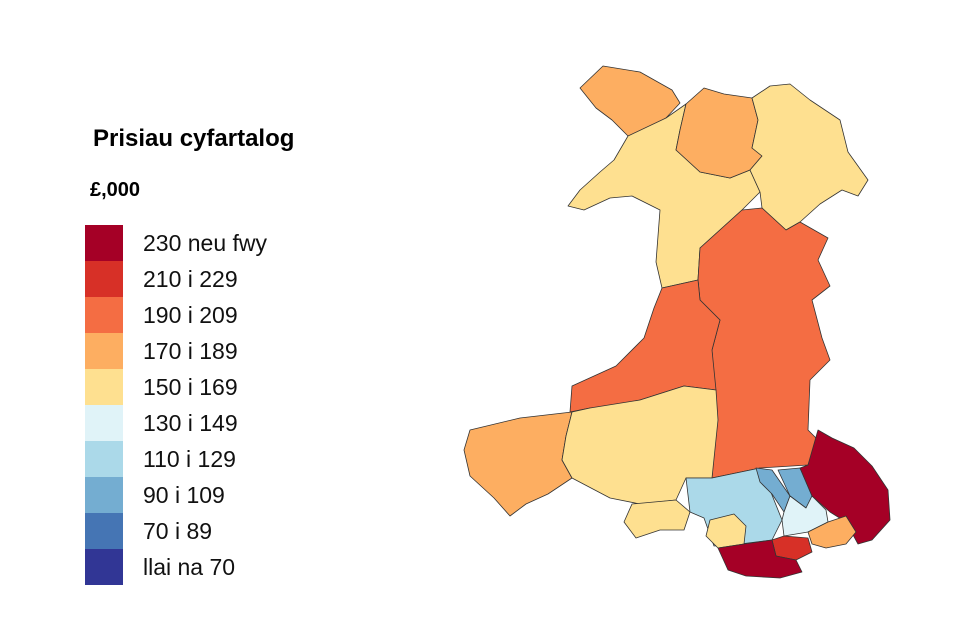 The width and height of the screenshot is (960, 640). Describe the element at coordinates (190, 351) in the screenshot. I see `legend-label: 170 i 189` at that location.